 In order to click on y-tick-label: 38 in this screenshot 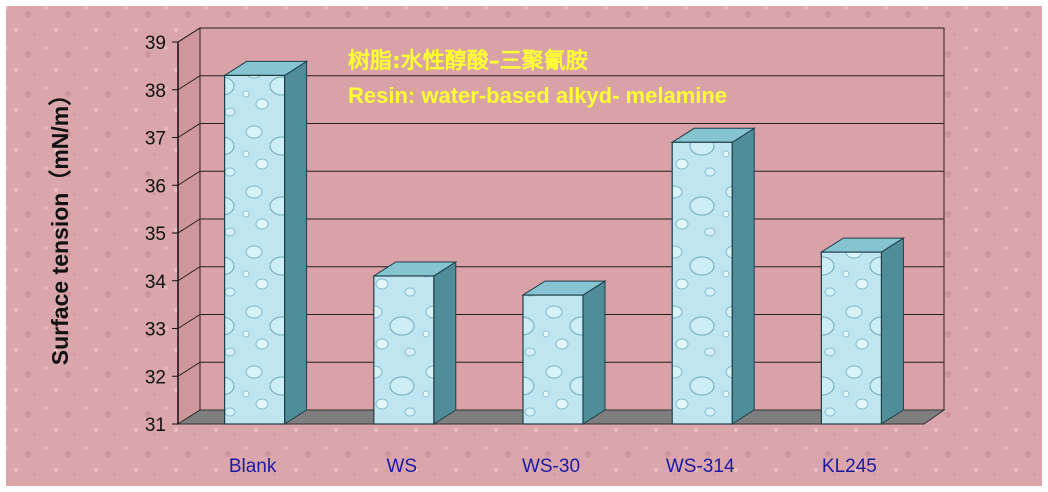, I will do `click(155, 91)`.